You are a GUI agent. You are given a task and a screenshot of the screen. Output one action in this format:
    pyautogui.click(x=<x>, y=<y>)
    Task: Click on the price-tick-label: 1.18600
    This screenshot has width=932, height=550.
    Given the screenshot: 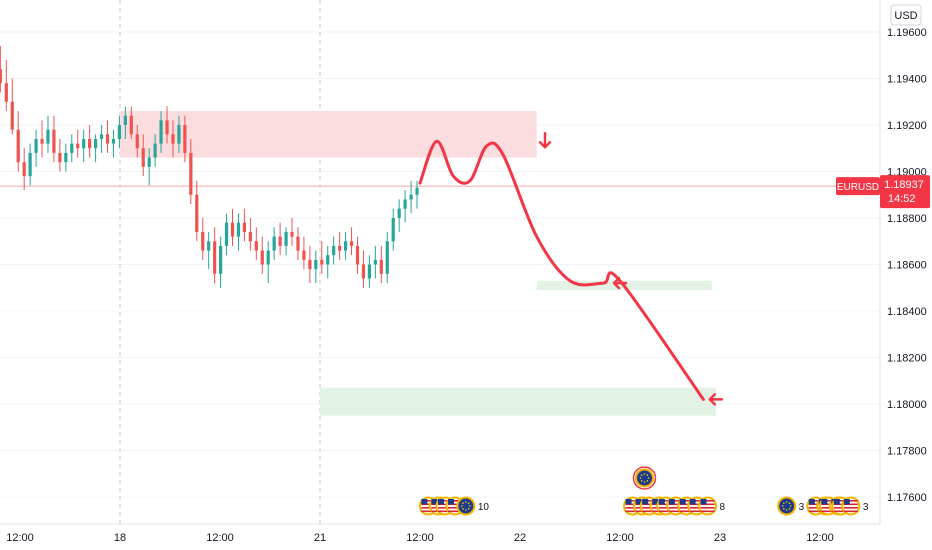 What is the action you would take?
    pyautogui.click(x=907, y=266)
    